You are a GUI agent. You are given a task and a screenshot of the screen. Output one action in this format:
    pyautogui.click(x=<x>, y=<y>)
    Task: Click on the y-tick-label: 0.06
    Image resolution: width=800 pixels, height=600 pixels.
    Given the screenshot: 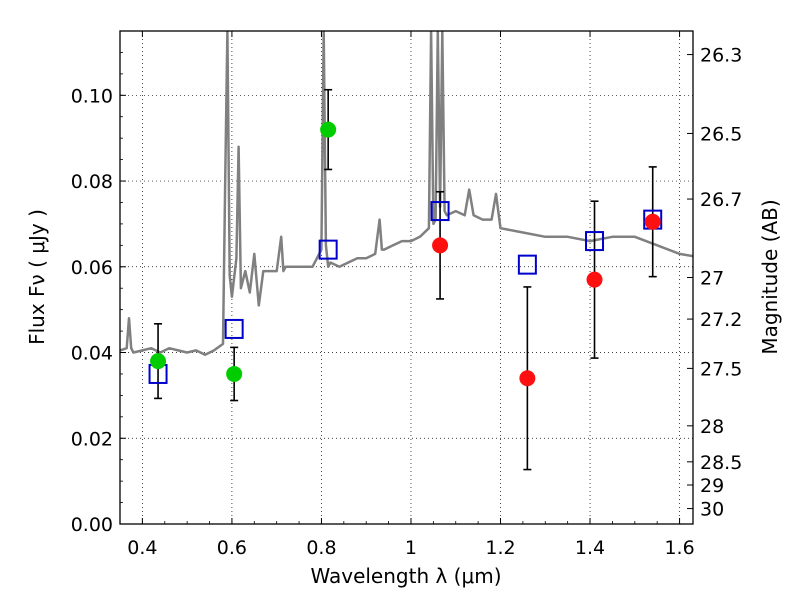 What is the action you would take?
    pyautogui.click(x=92, y=268)
    